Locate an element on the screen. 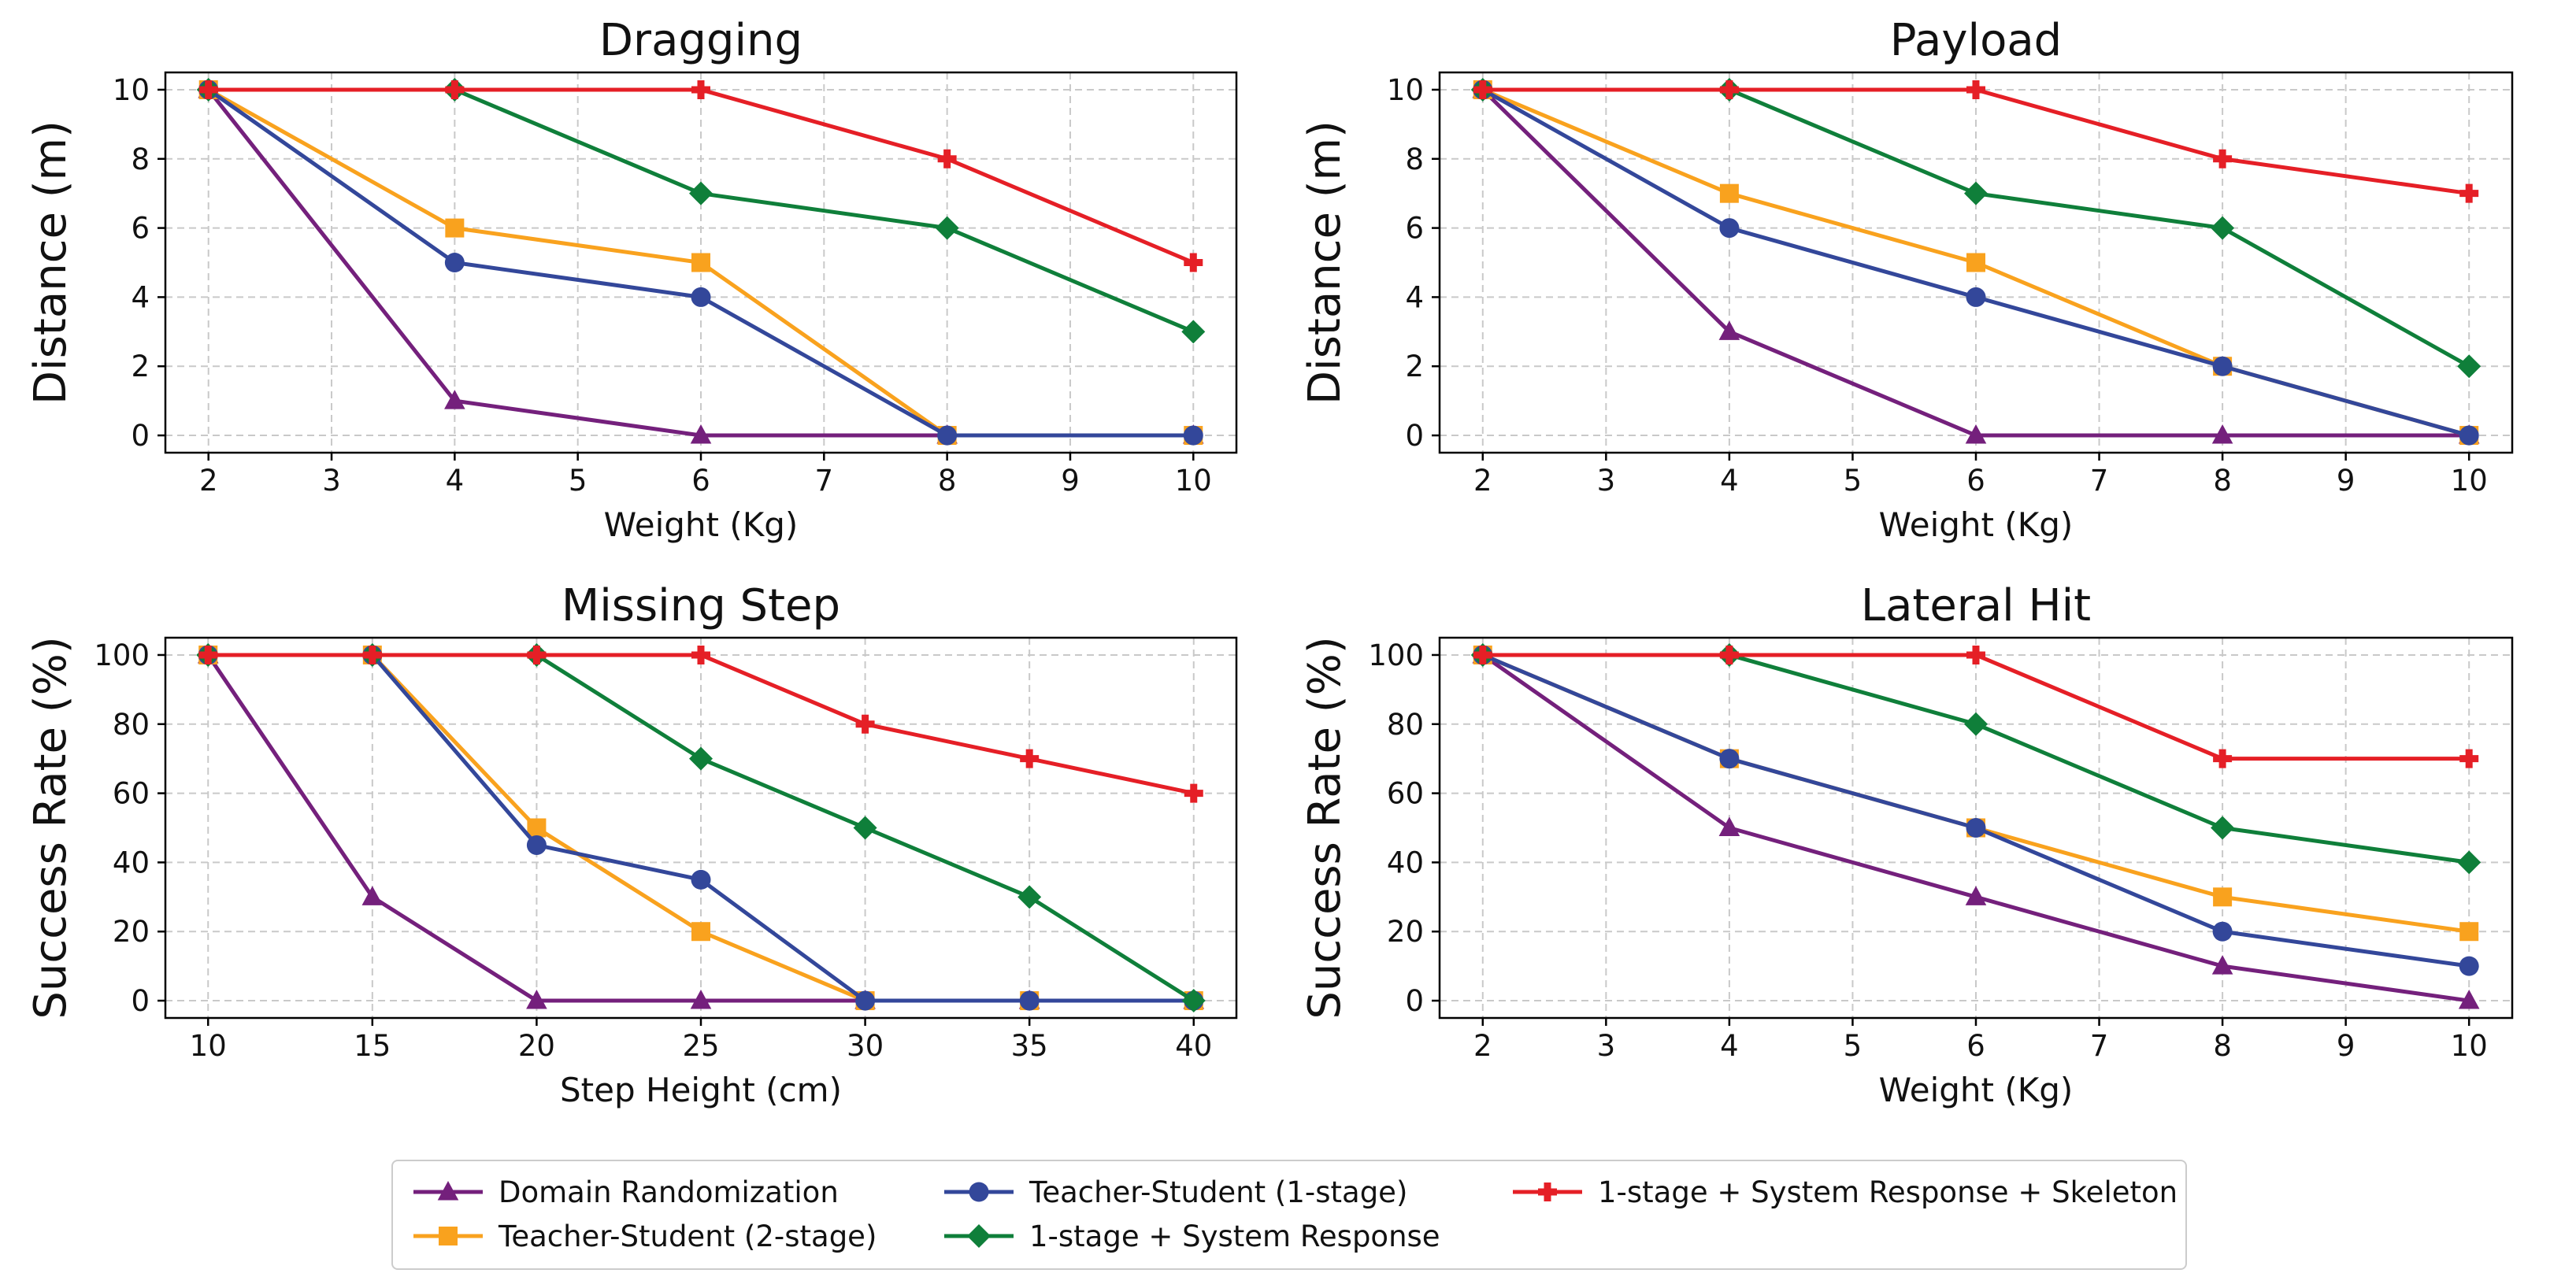 This screenshot has height=1288, width=2576. y-tick-label: 10 is located at coordinates (131, 90).